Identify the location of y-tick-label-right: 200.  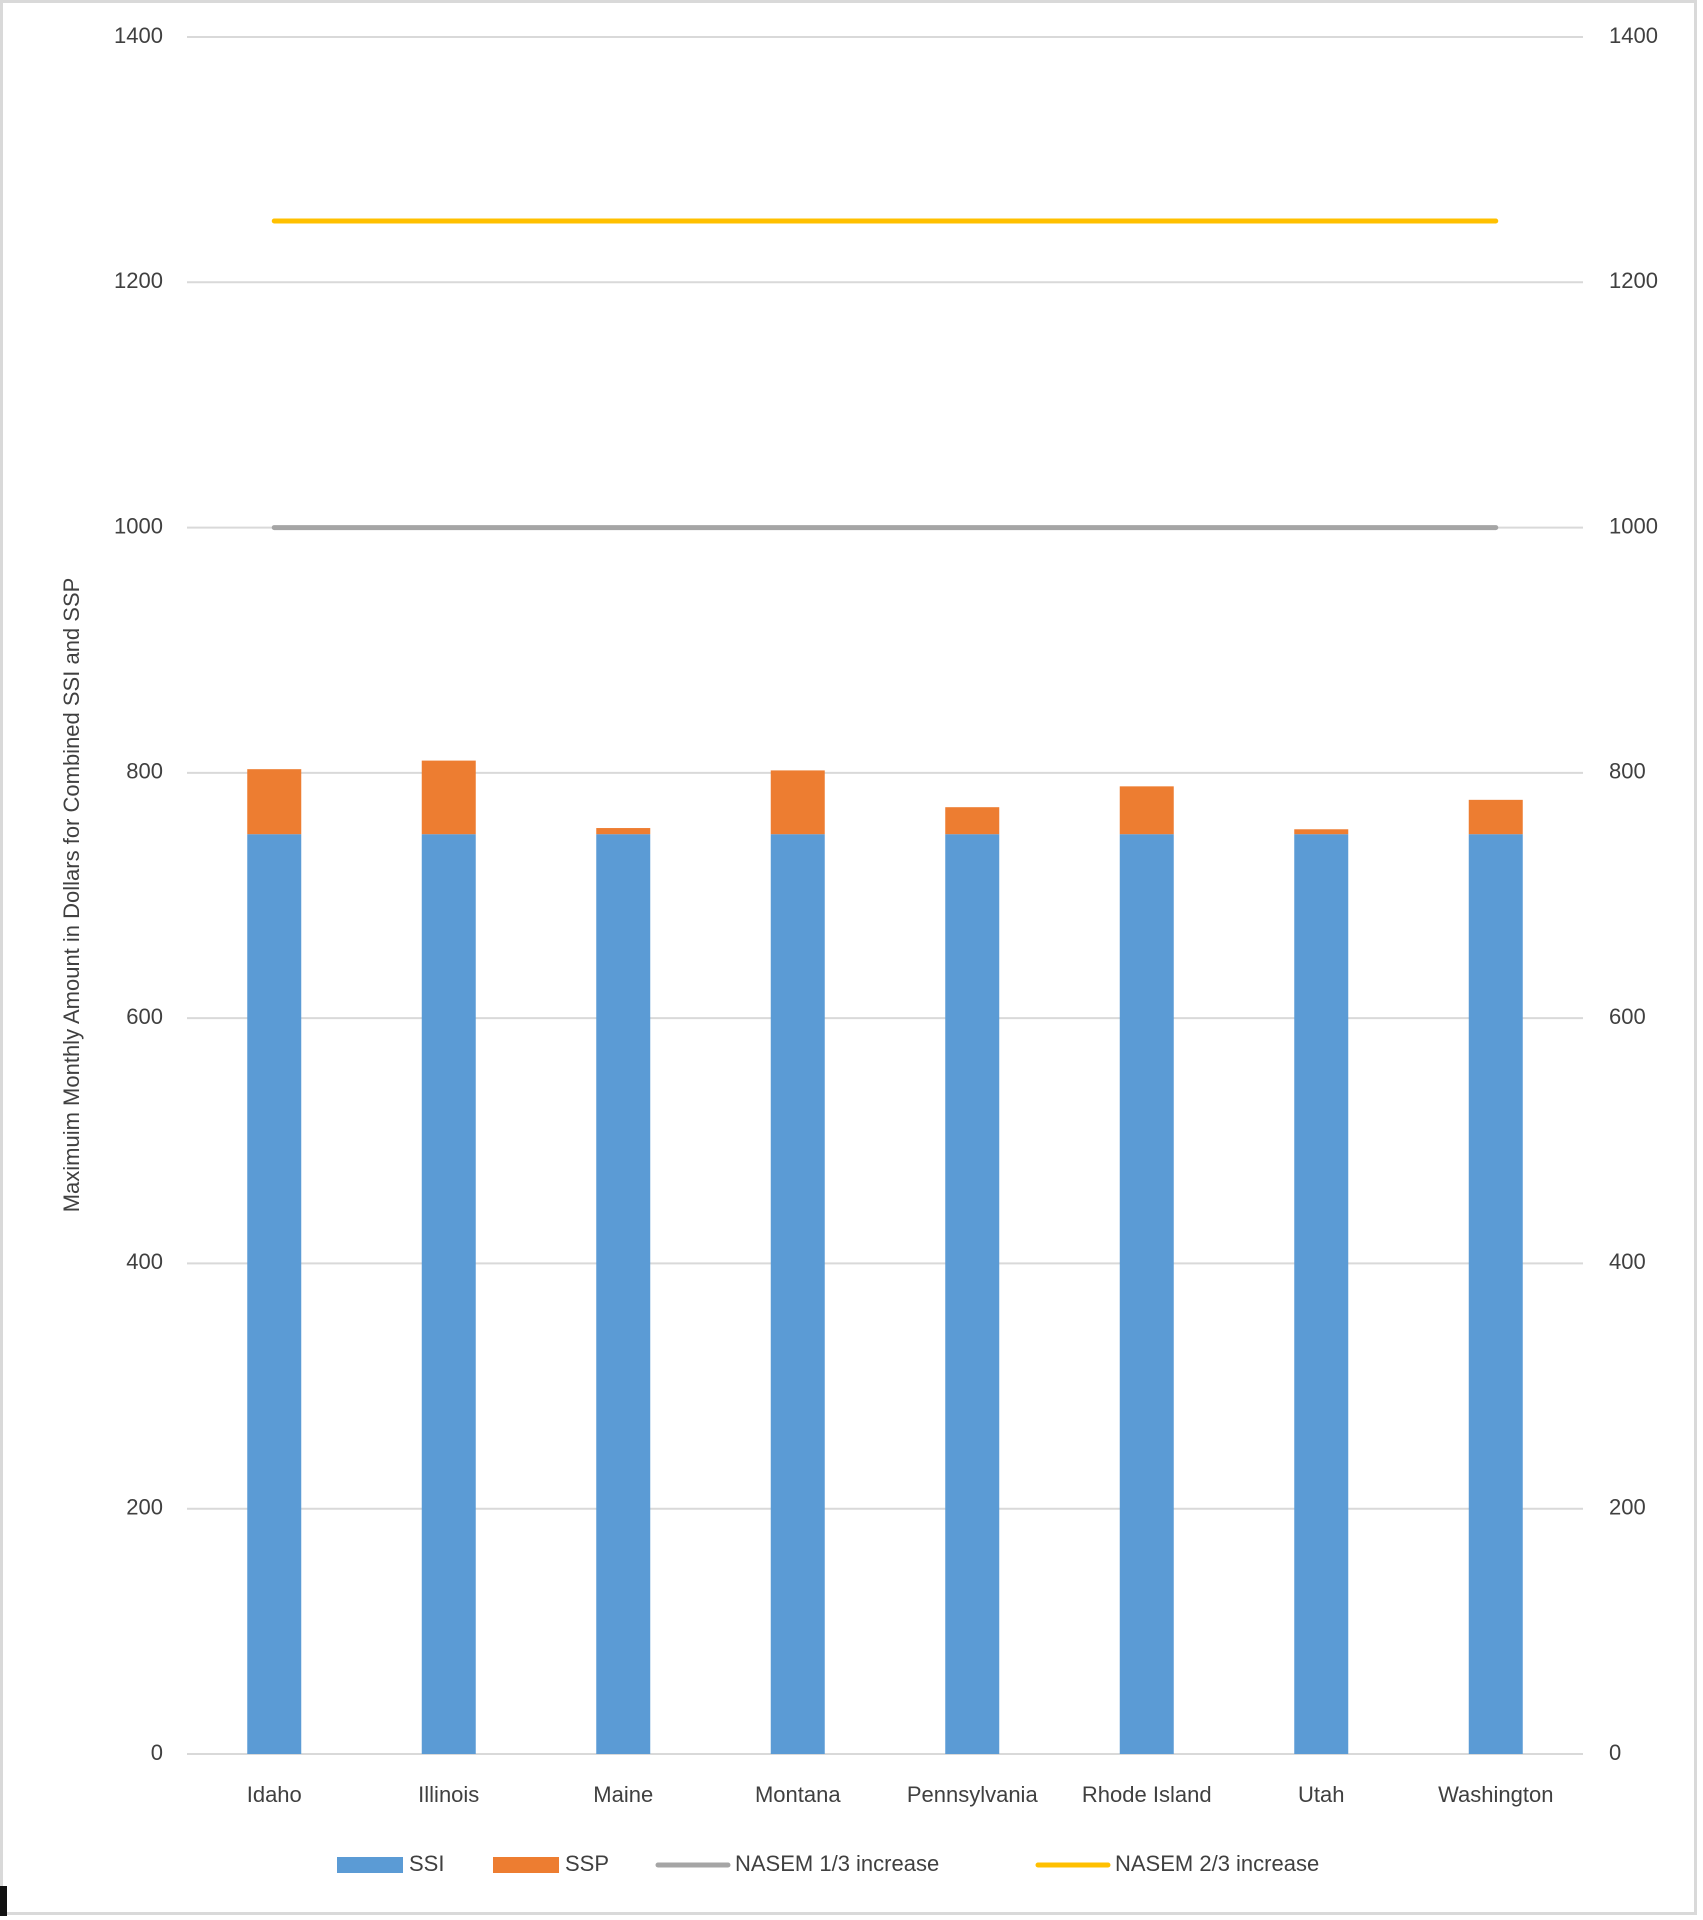
(1627, 1507).